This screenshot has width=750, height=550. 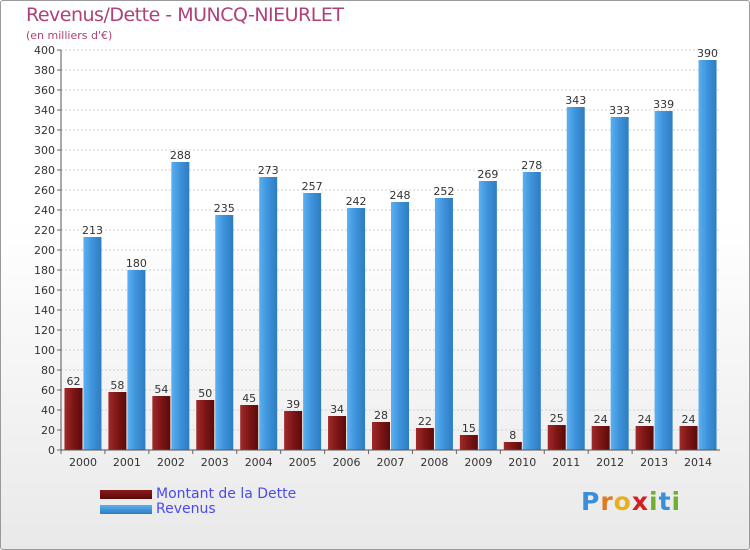 What do you see at coordinates (44, 270) in the screenshot?
I see `y-tick-label: 180` at bounding box center [44, 270].